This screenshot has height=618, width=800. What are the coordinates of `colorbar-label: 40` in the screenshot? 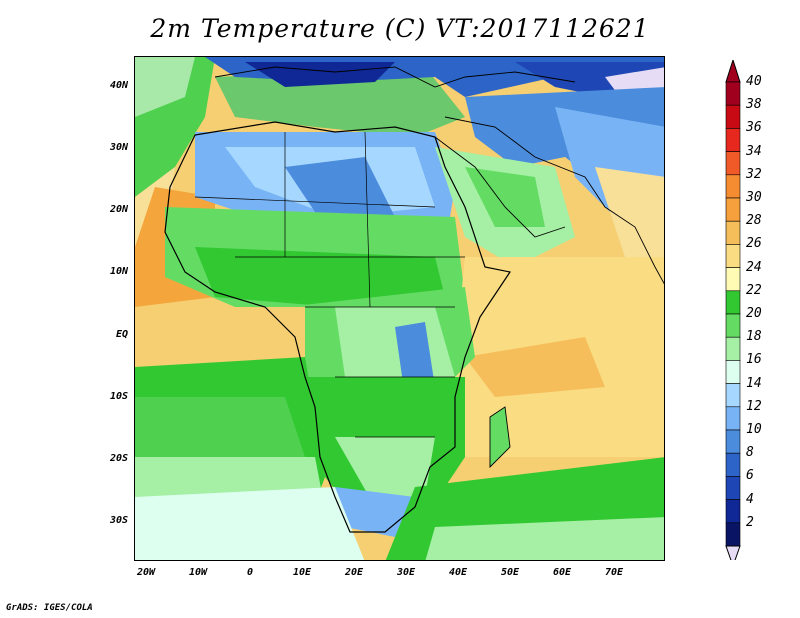 It's located at (754, 81).